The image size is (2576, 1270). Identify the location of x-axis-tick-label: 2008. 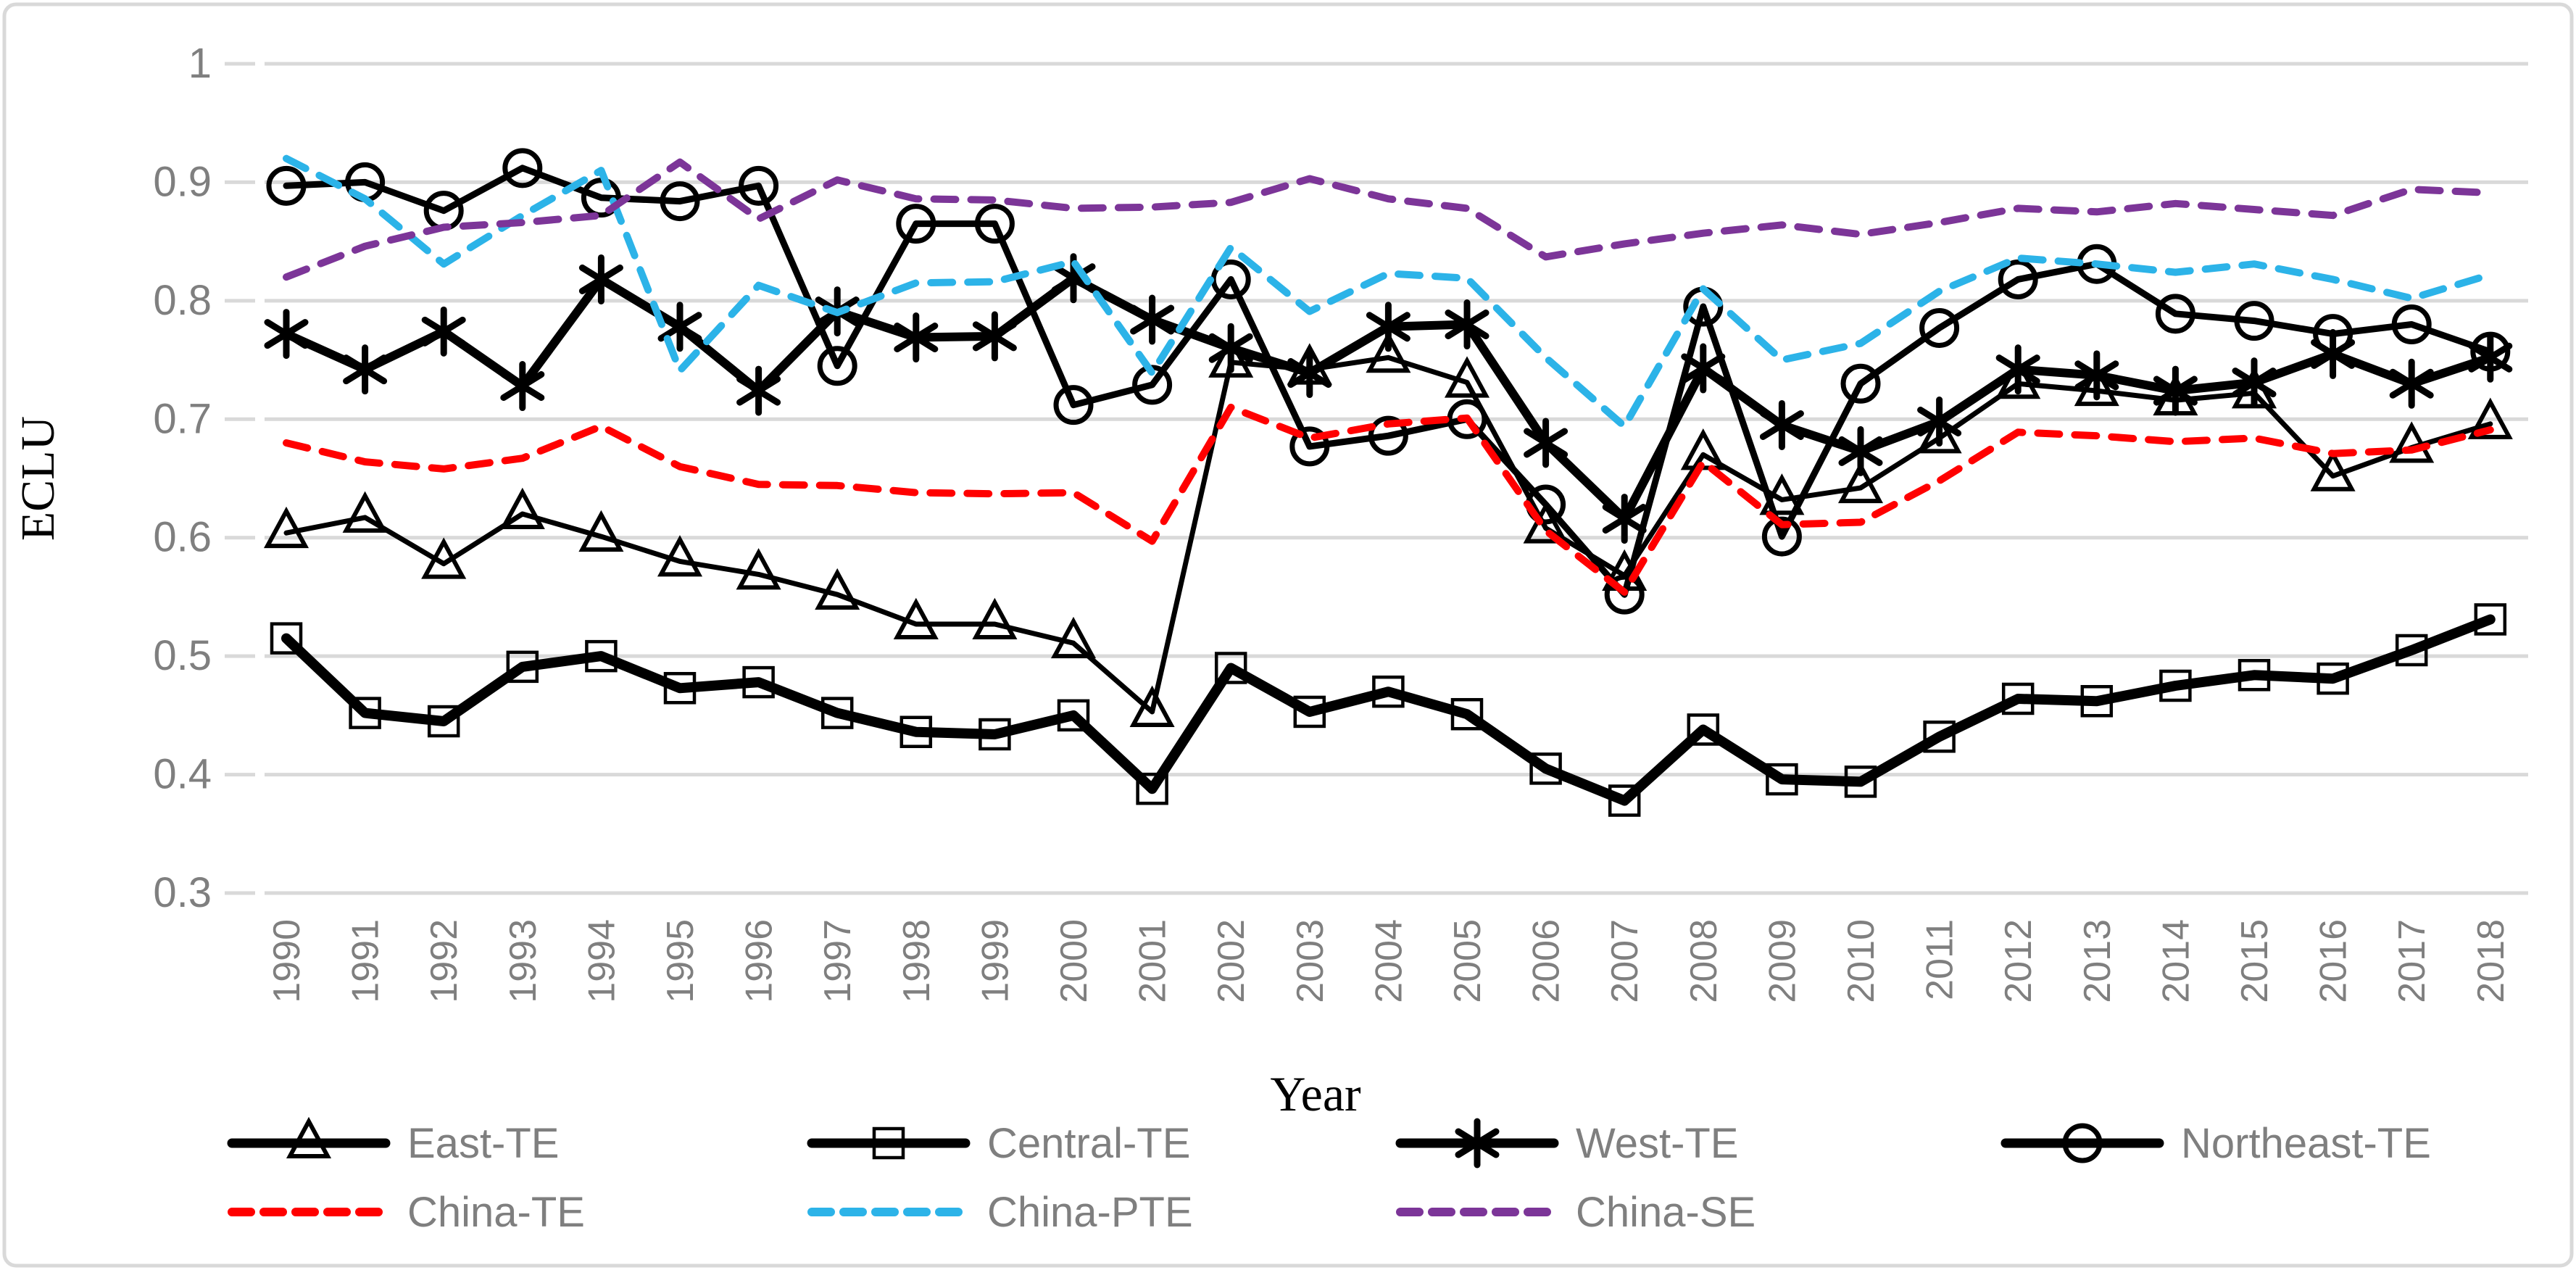
(1704, 961).